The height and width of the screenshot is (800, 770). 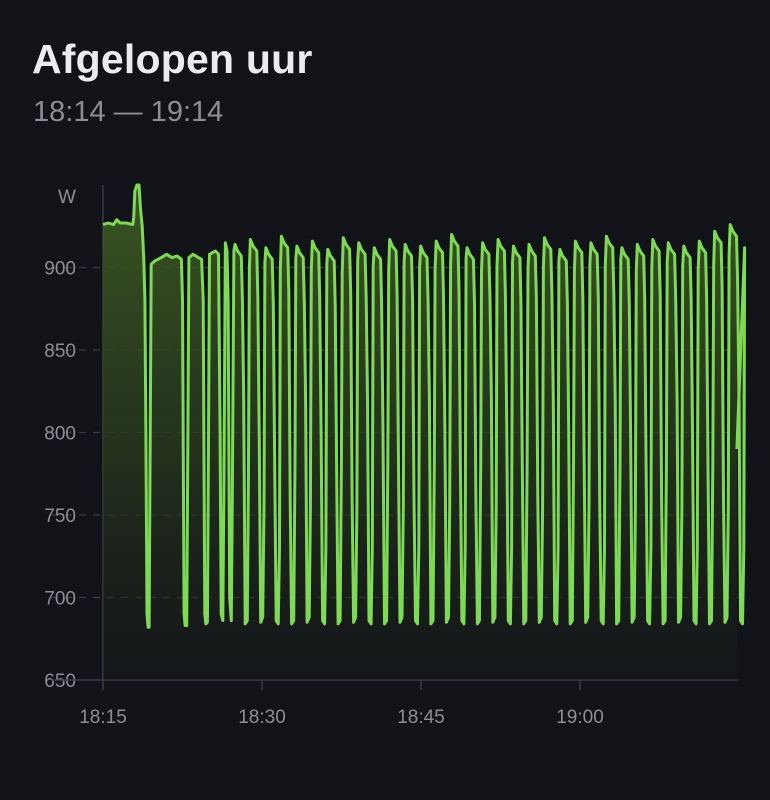 I want to click on x-tick-label: 18:15, so click(x=103, y=717).